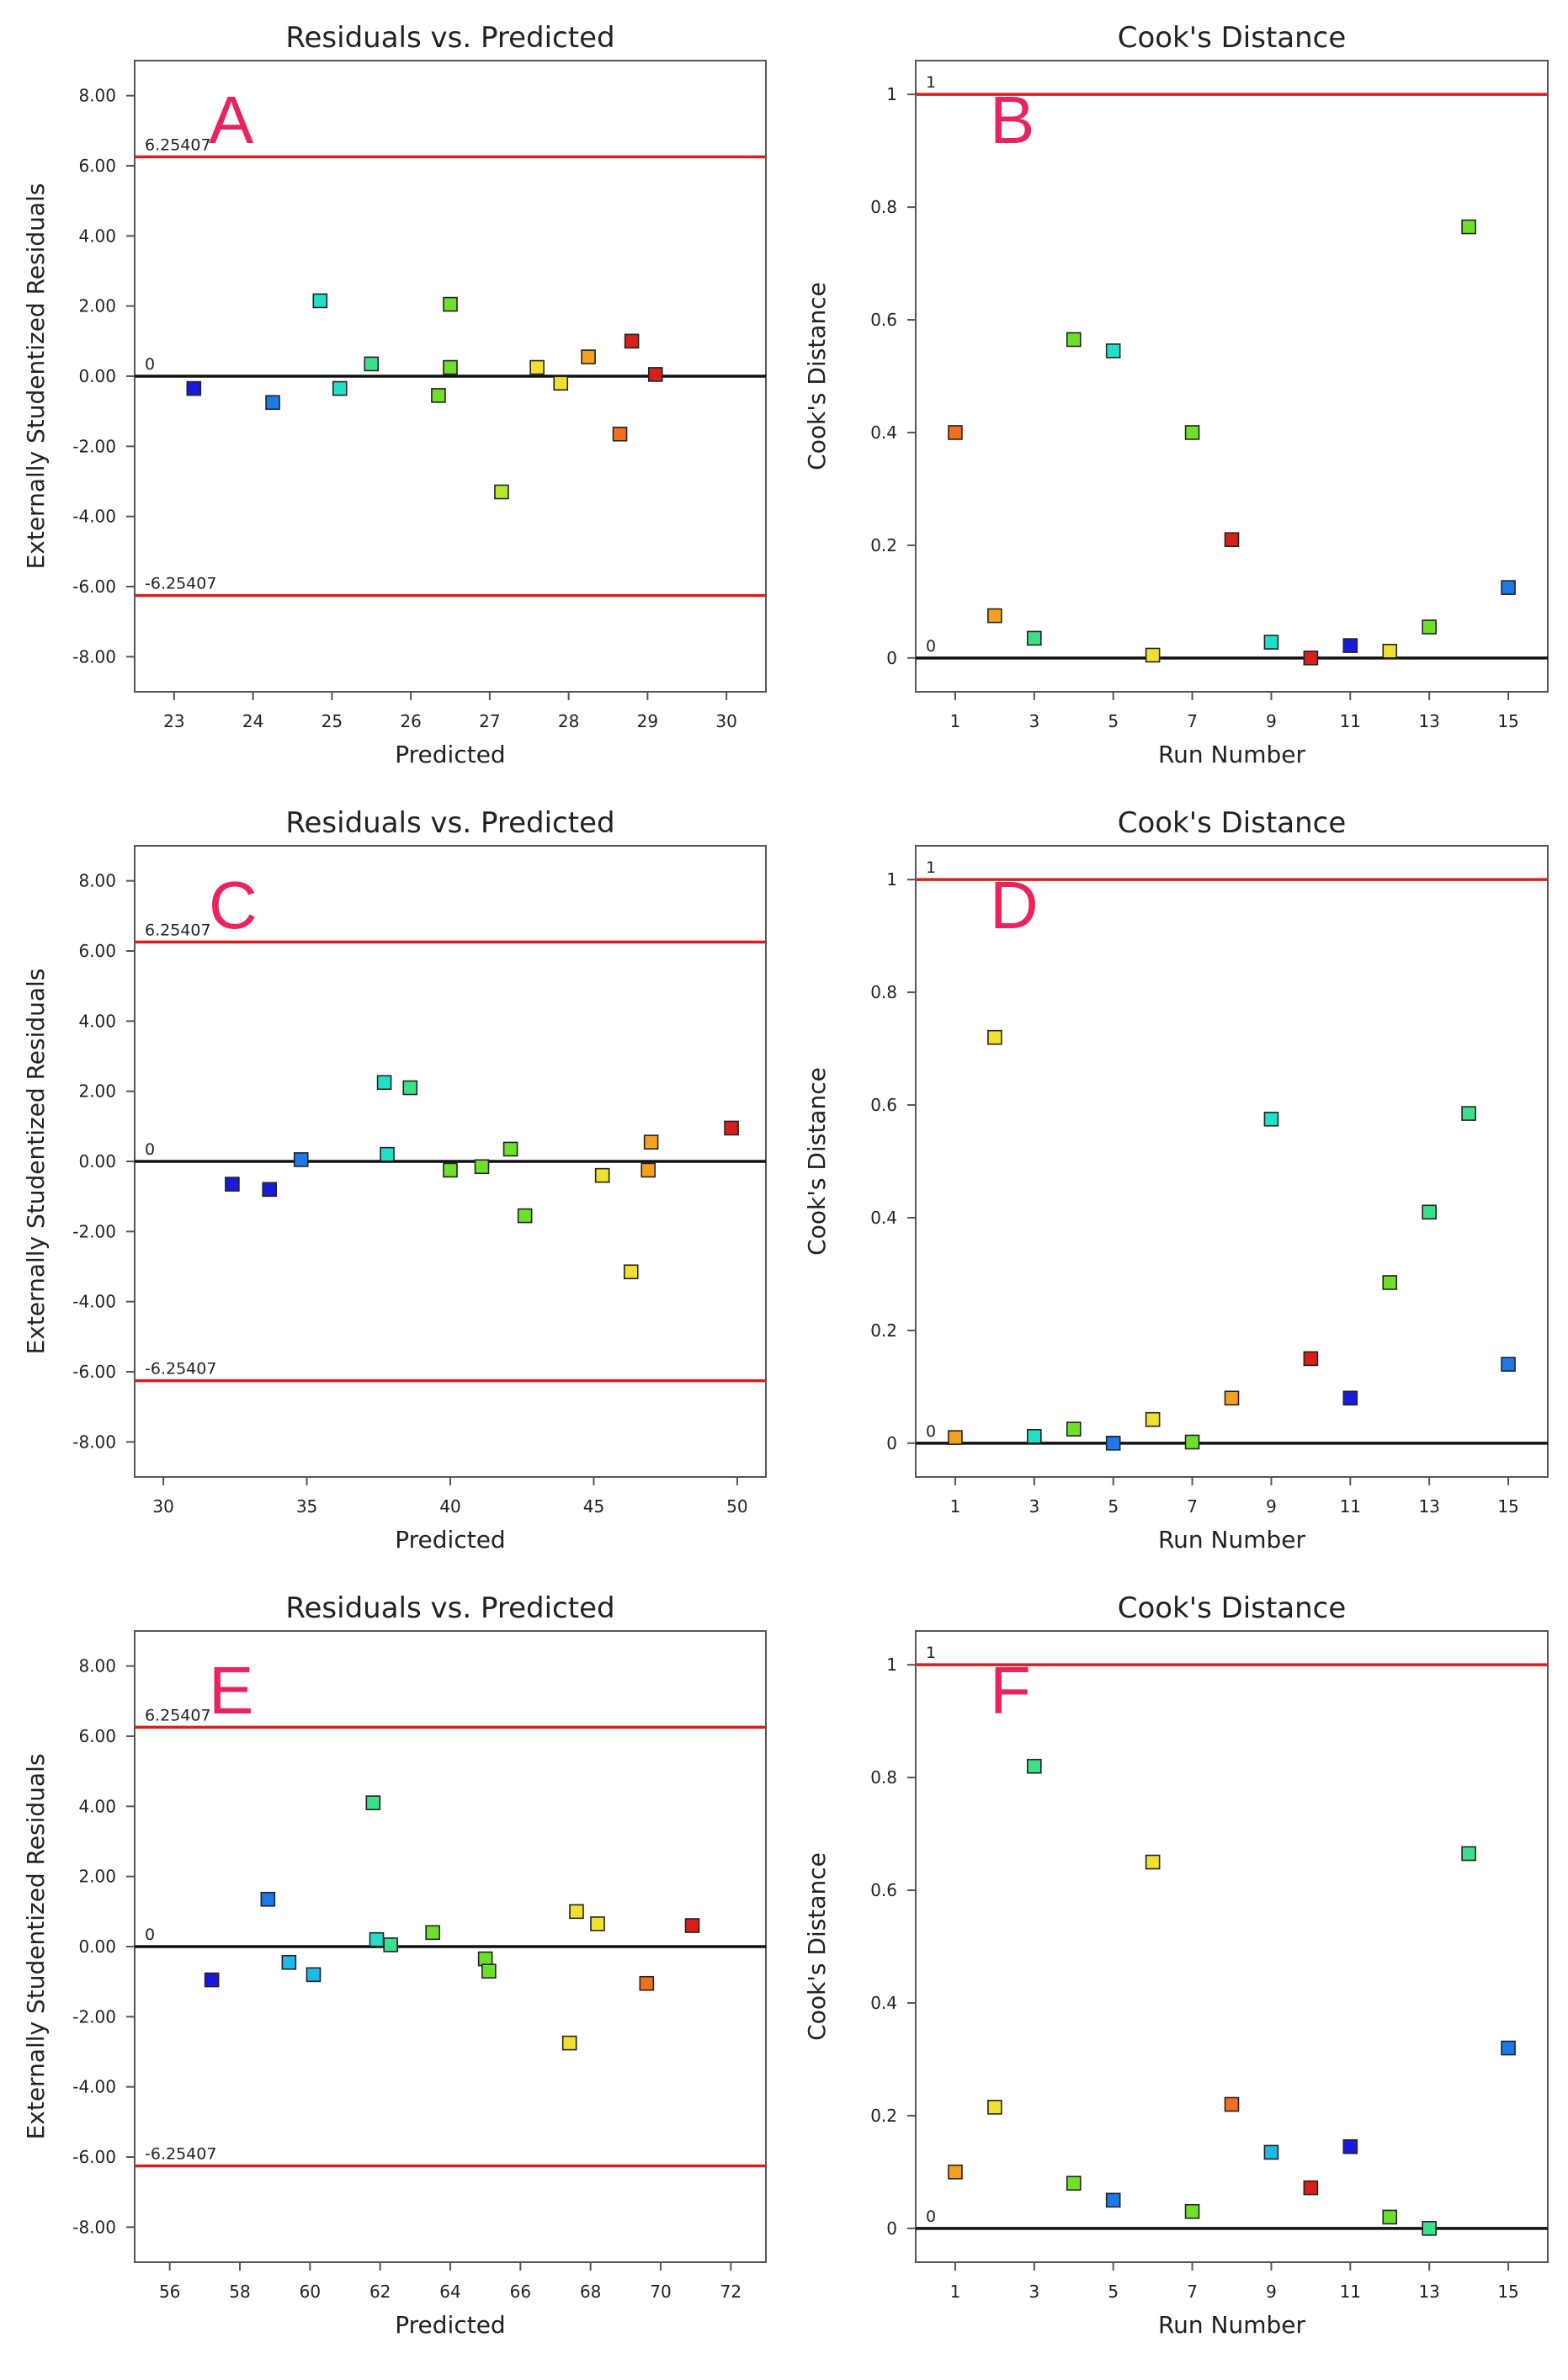  Describe the element at coordinates (180, 2154) in the screenshot. I see `reference-line-label: -6.25407` at that location.